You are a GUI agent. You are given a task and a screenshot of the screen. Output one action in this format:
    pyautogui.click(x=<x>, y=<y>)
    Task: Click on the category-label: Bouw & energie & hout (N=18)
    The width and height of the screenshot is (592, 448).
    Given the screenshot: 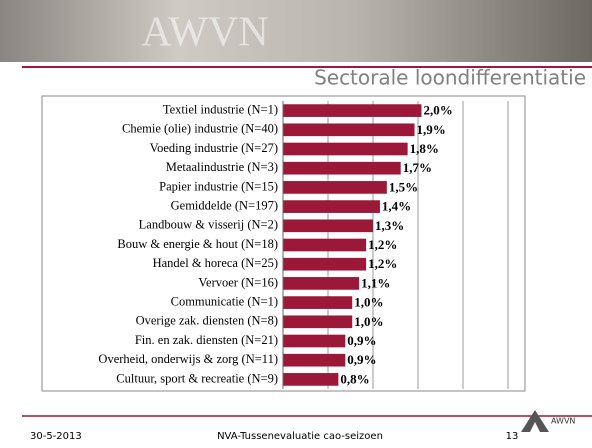 What is the action you would take?
    pyautogui.click(x=197, y=244)
    